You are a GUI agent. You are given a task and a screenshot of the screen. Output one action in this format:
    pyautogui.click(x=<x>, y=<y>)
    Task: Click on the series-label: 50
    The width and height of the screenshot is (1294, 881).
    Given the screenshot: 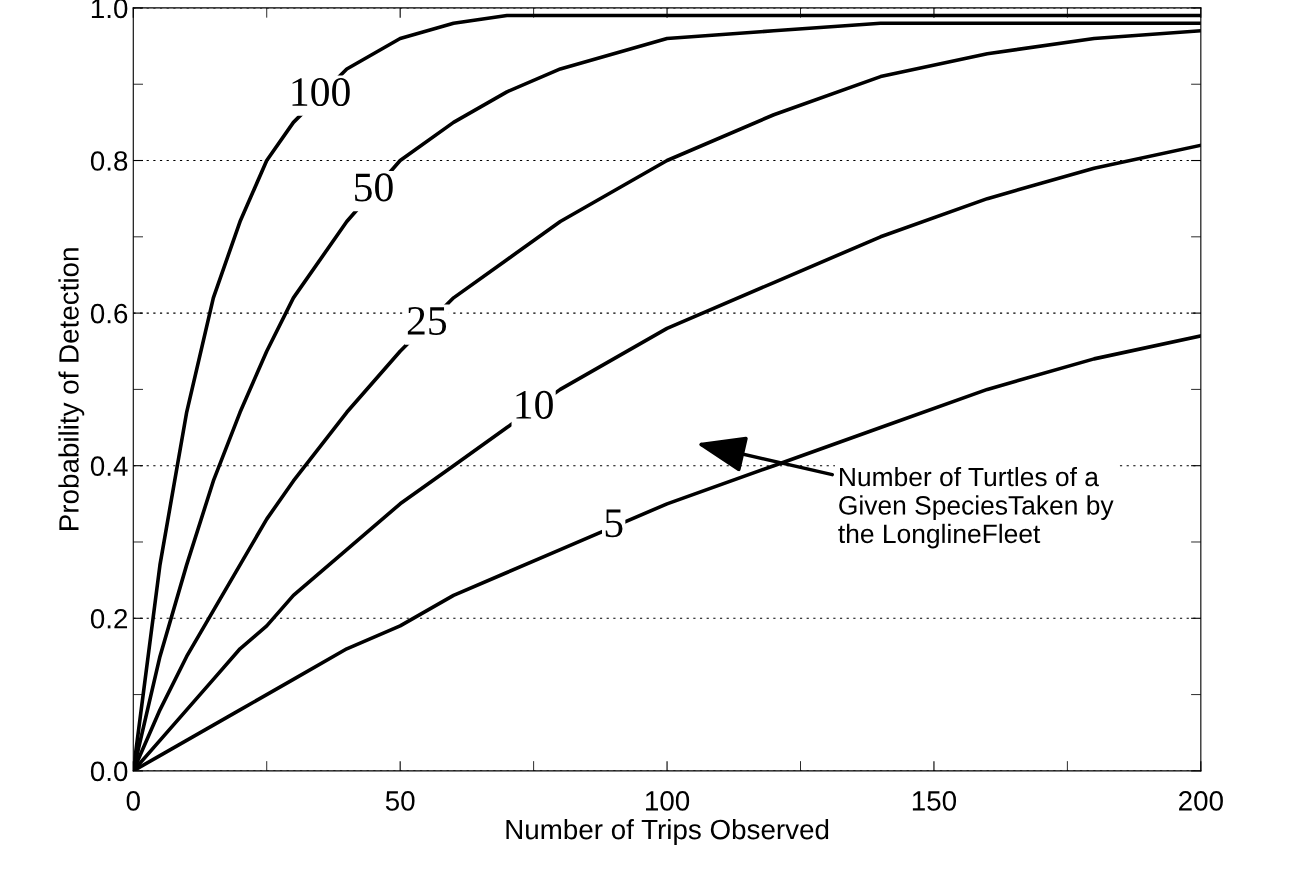 What is the action you would take?
    pyautogui.click(x=374, y=187)
    